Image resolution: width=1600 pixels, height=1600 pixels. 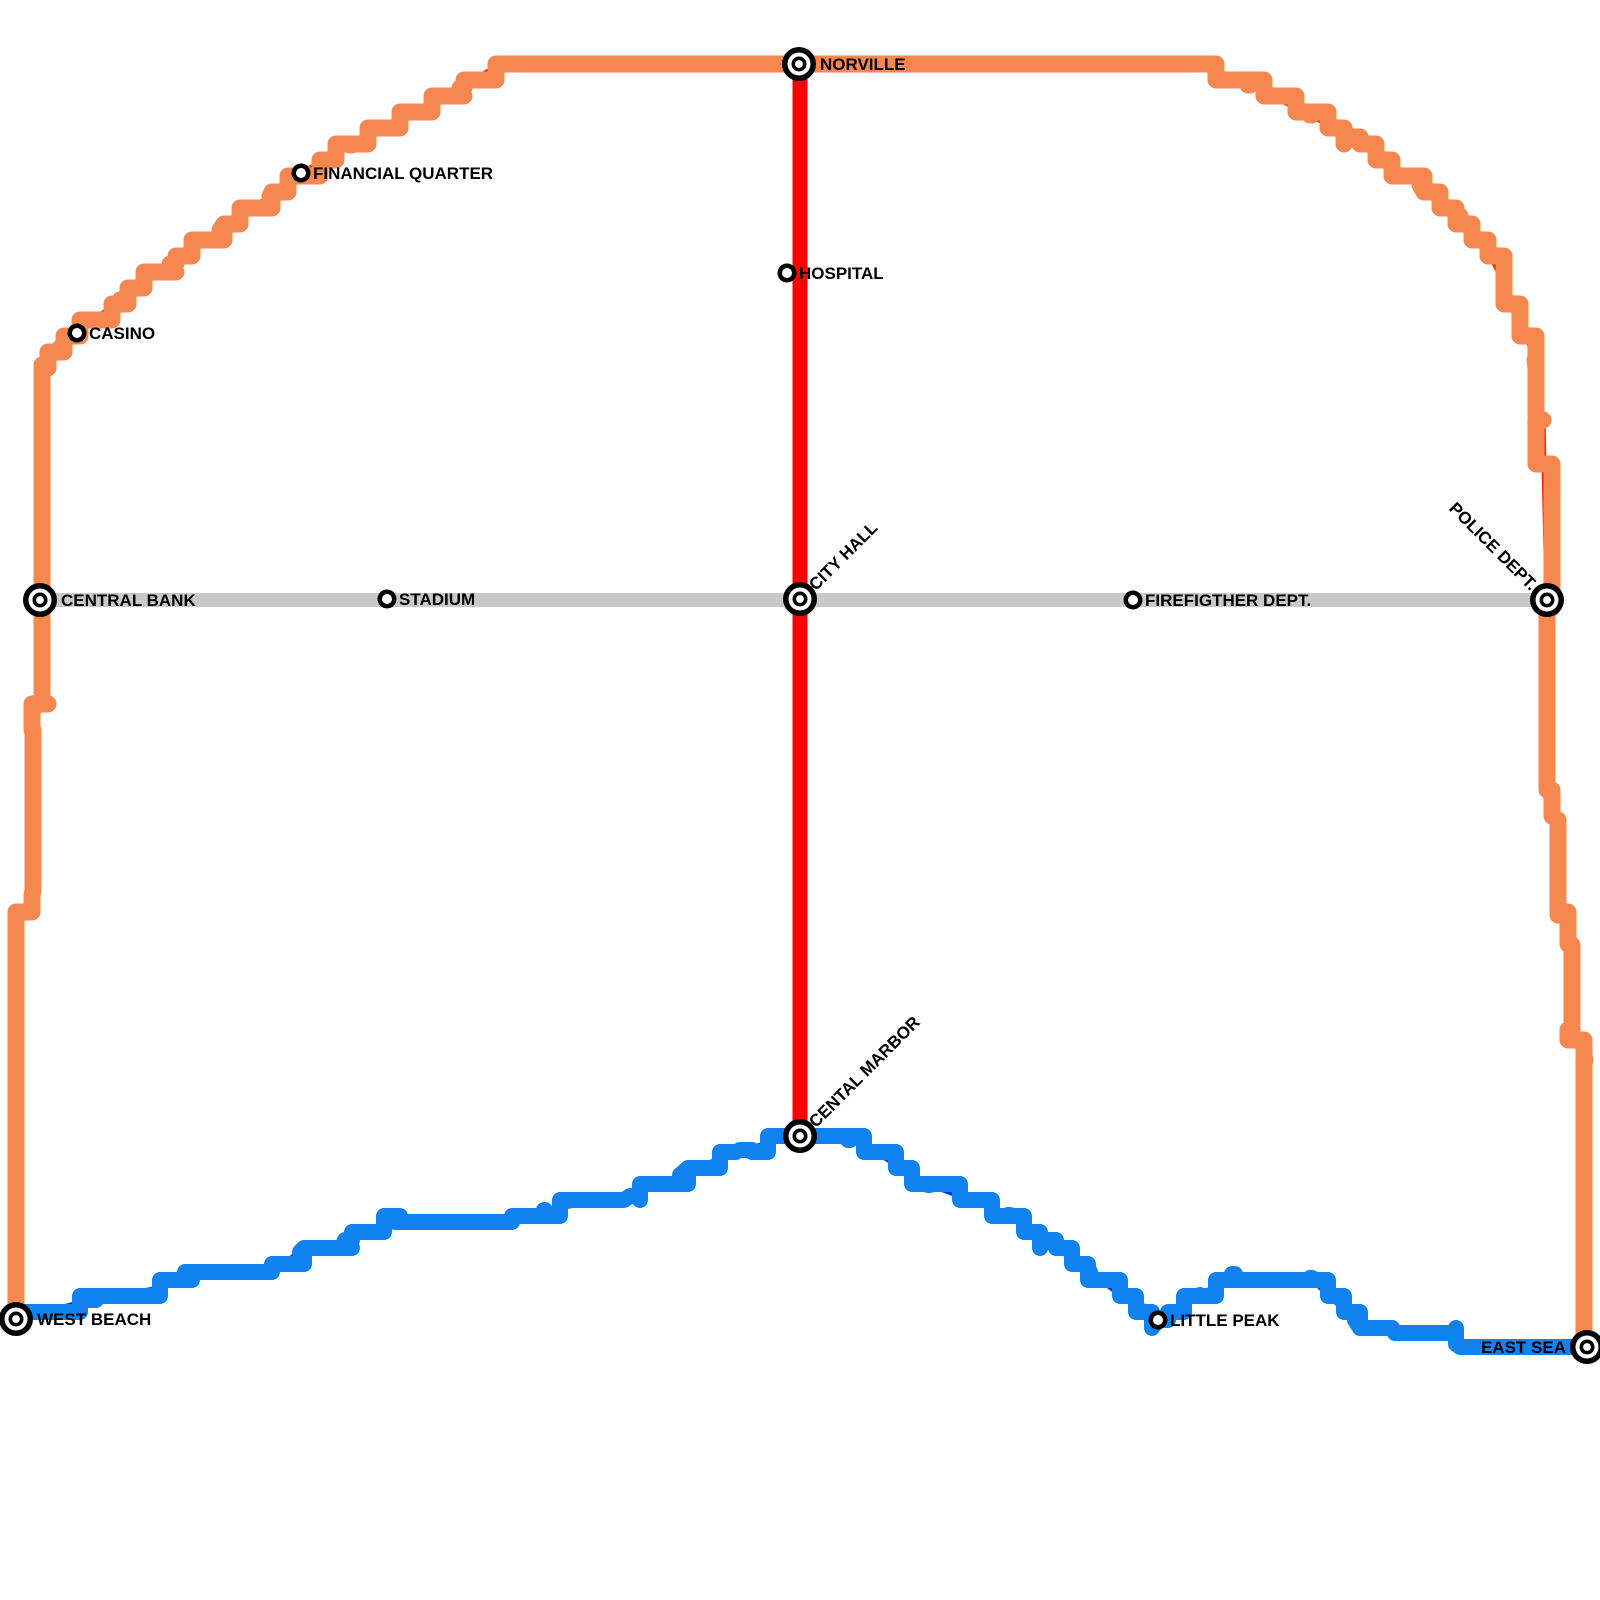 What do you see at coordinates (94, 1319) in the screenshot?
I see `station-label-west-beach: WEST BEACH` at bounding box center [94, 1319].